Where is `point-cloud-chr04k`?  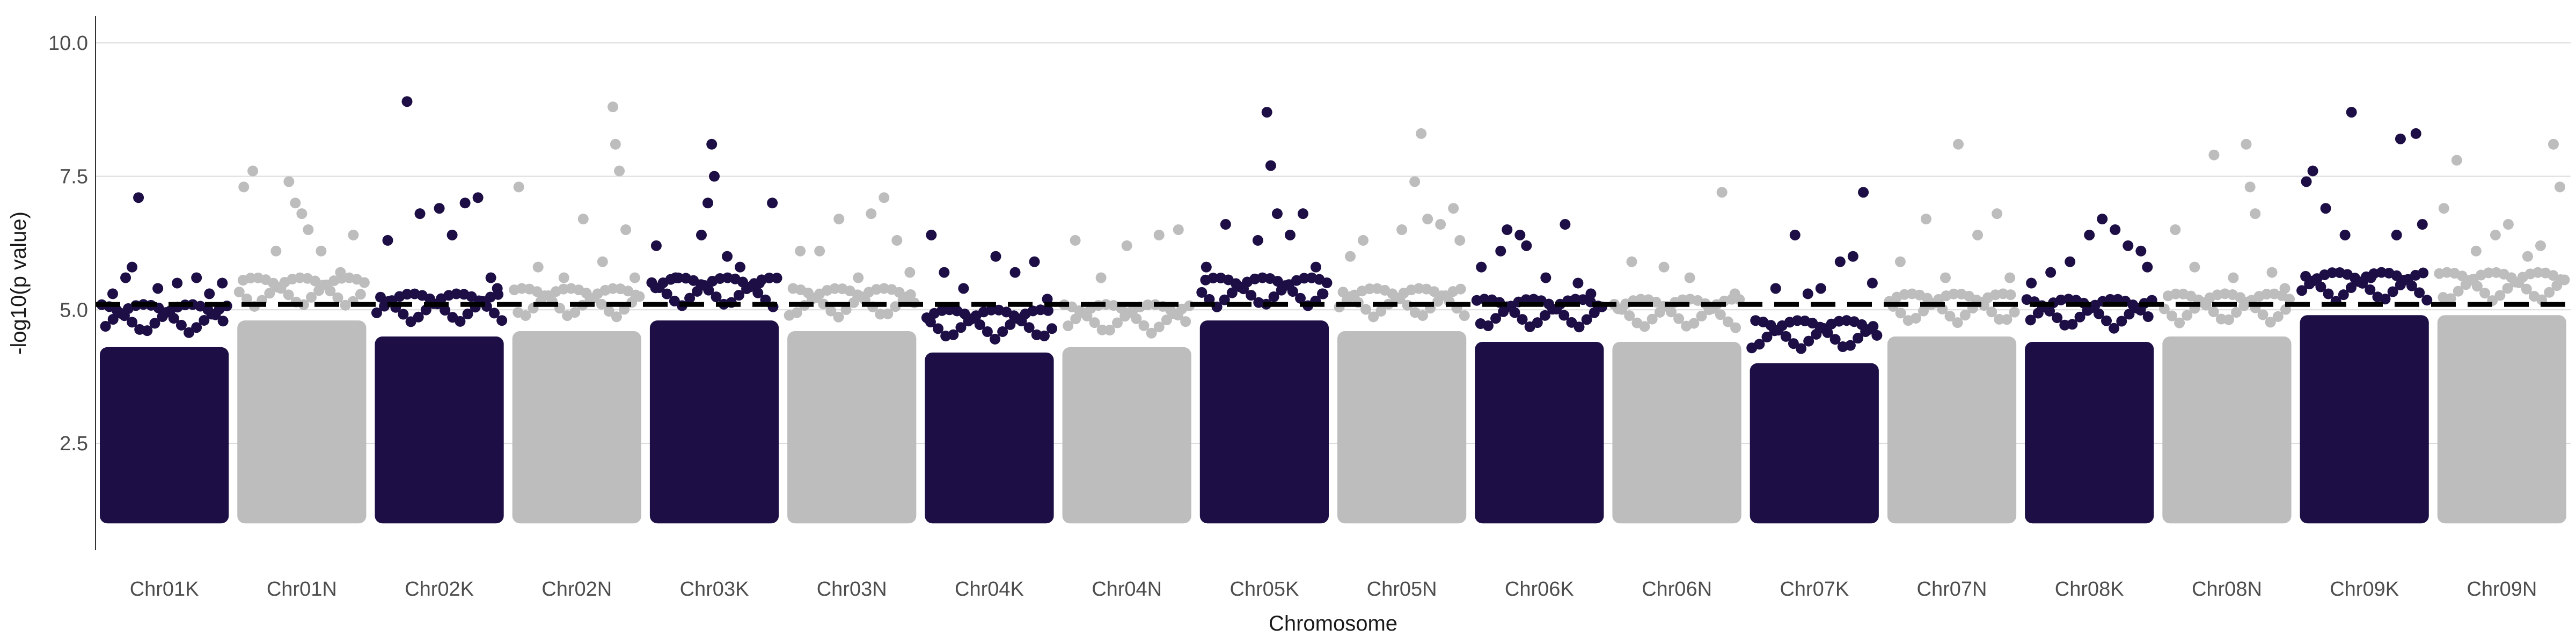
point-cloud-chr04k is located at coordinates (989, 438).